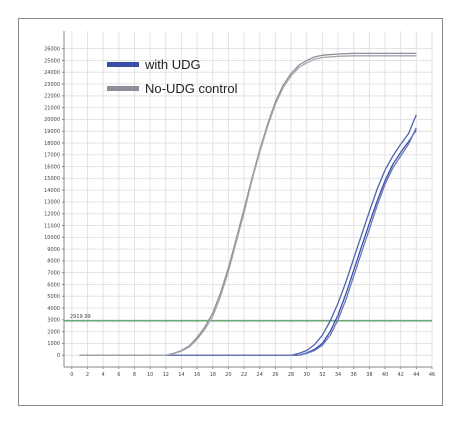 The image size is (461, 421). I want to click on x-tick-label: 18, so click(213, 375).